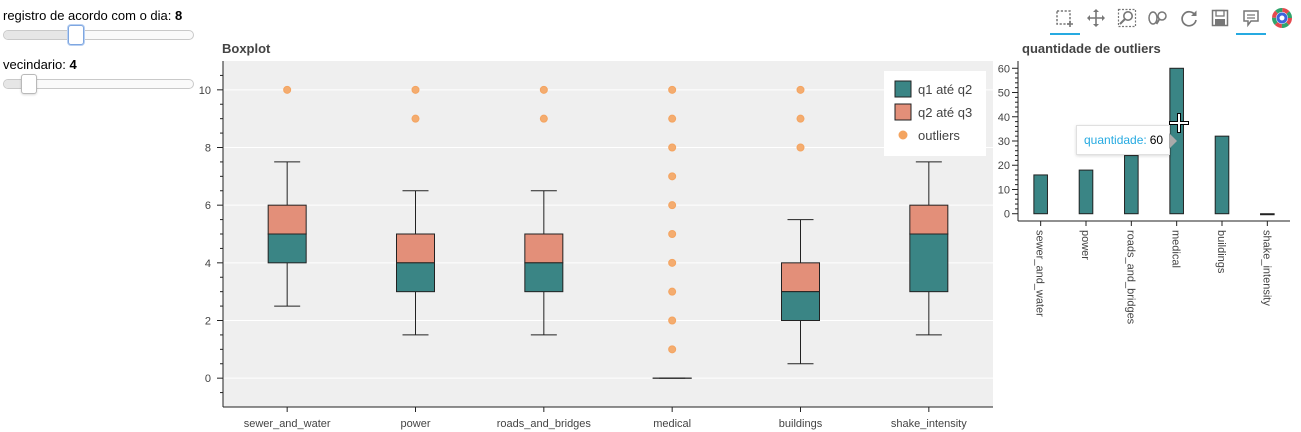  What do you see at coordinates (945, 112) in the screenshot?
I see `legend-label-q2-q3: q2 até q3` at bounding box center [945, 112].